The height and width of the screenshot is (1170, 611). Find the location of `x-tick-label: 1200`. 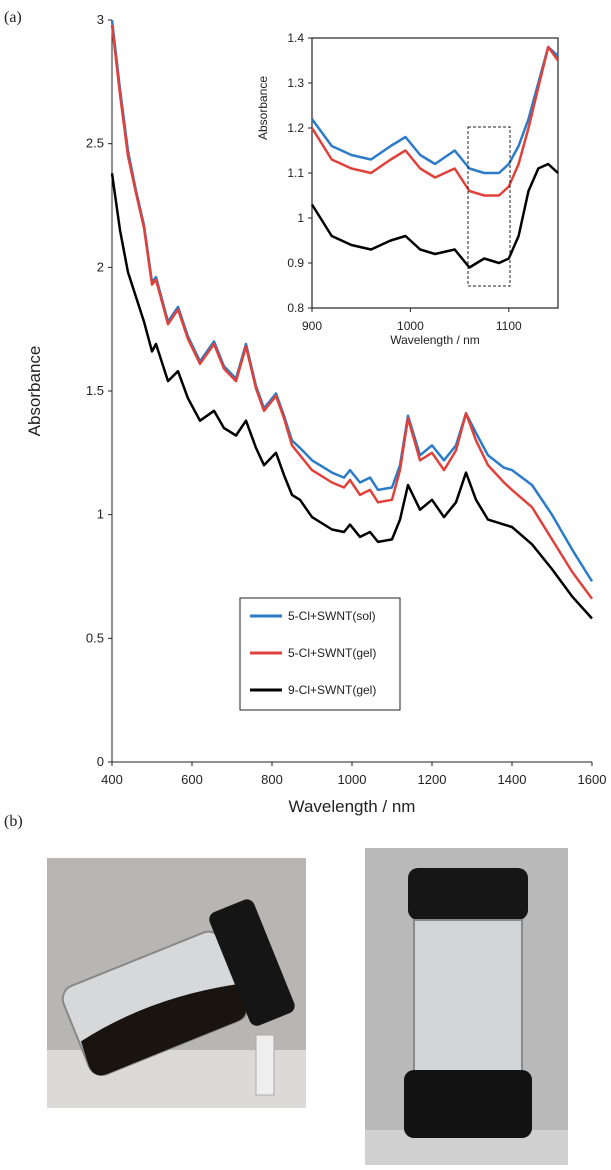

x-tick-label: 1200 is located at coordinates (432, 779).